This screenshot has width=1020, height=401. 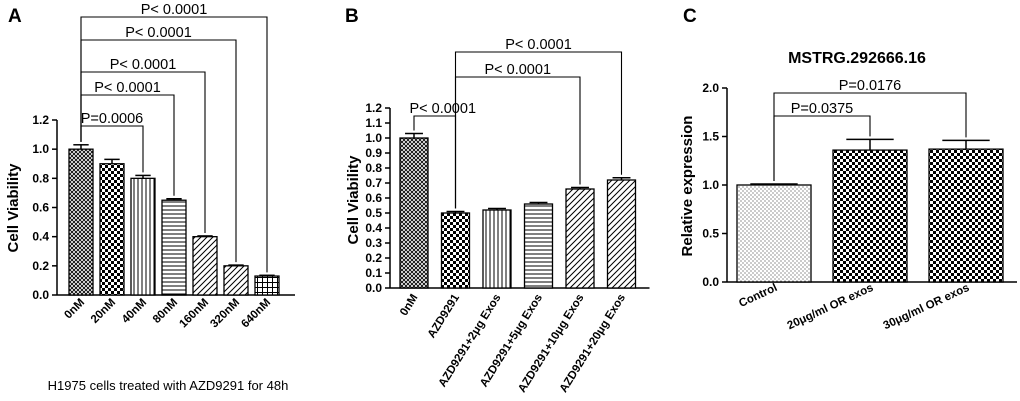 What do you see at coordinates (225, 314) in the screenshot?
I see `x-tick-label: 320nM` at bounding box center [225, 314].